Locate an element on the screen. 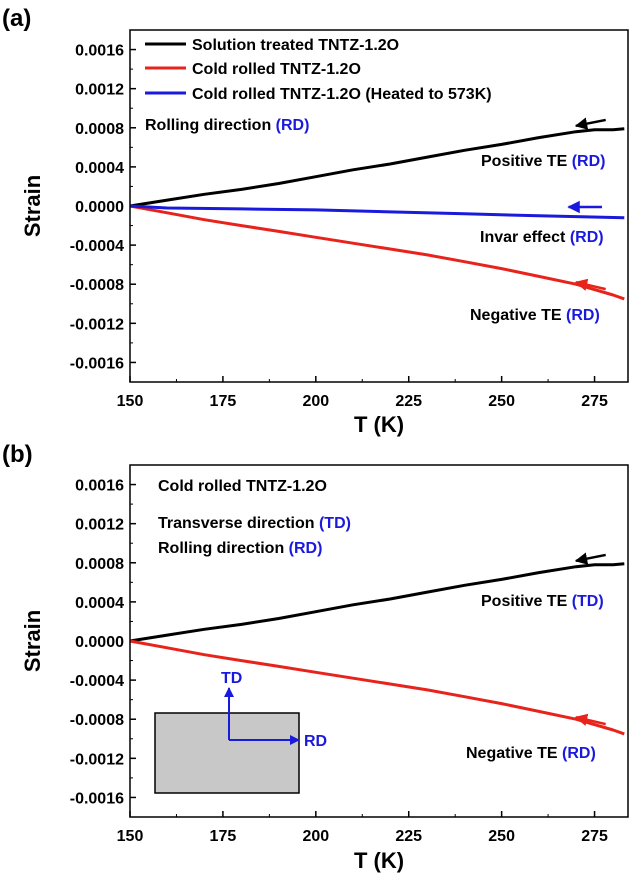  inset-rd-label: RD is located at coordinates (315, 741).